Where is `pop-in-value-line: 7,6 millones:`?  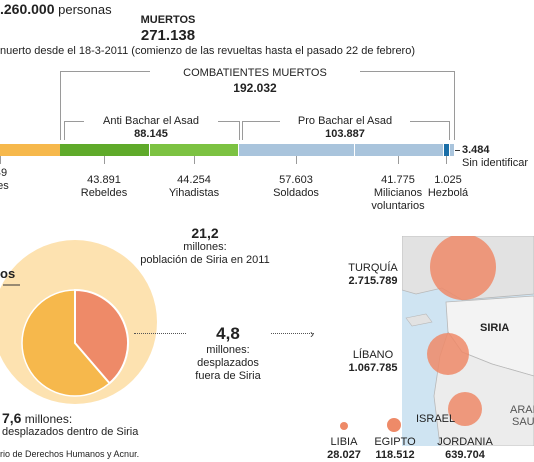 pop-in-value-line: 7,6 millones: is located at coordinates (70, 418).